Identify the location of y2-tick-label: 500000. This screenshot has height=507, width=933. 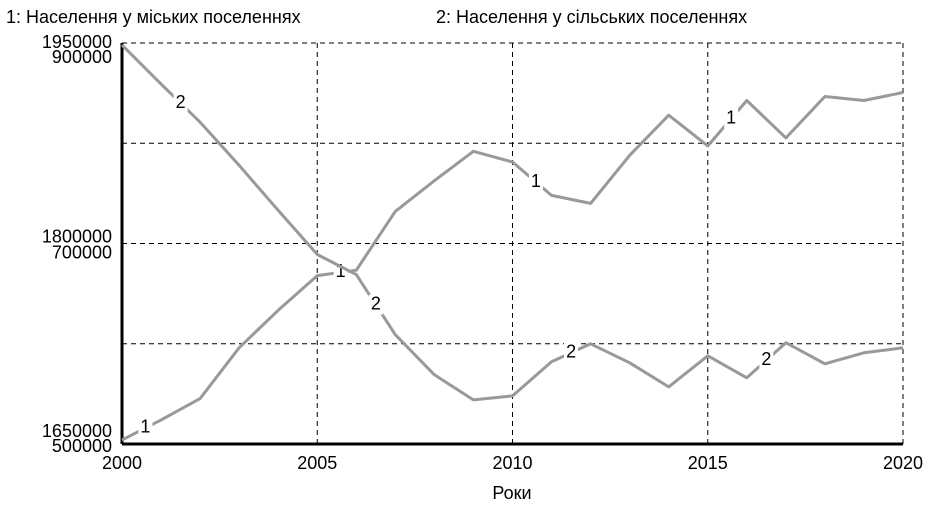
(82, 446).